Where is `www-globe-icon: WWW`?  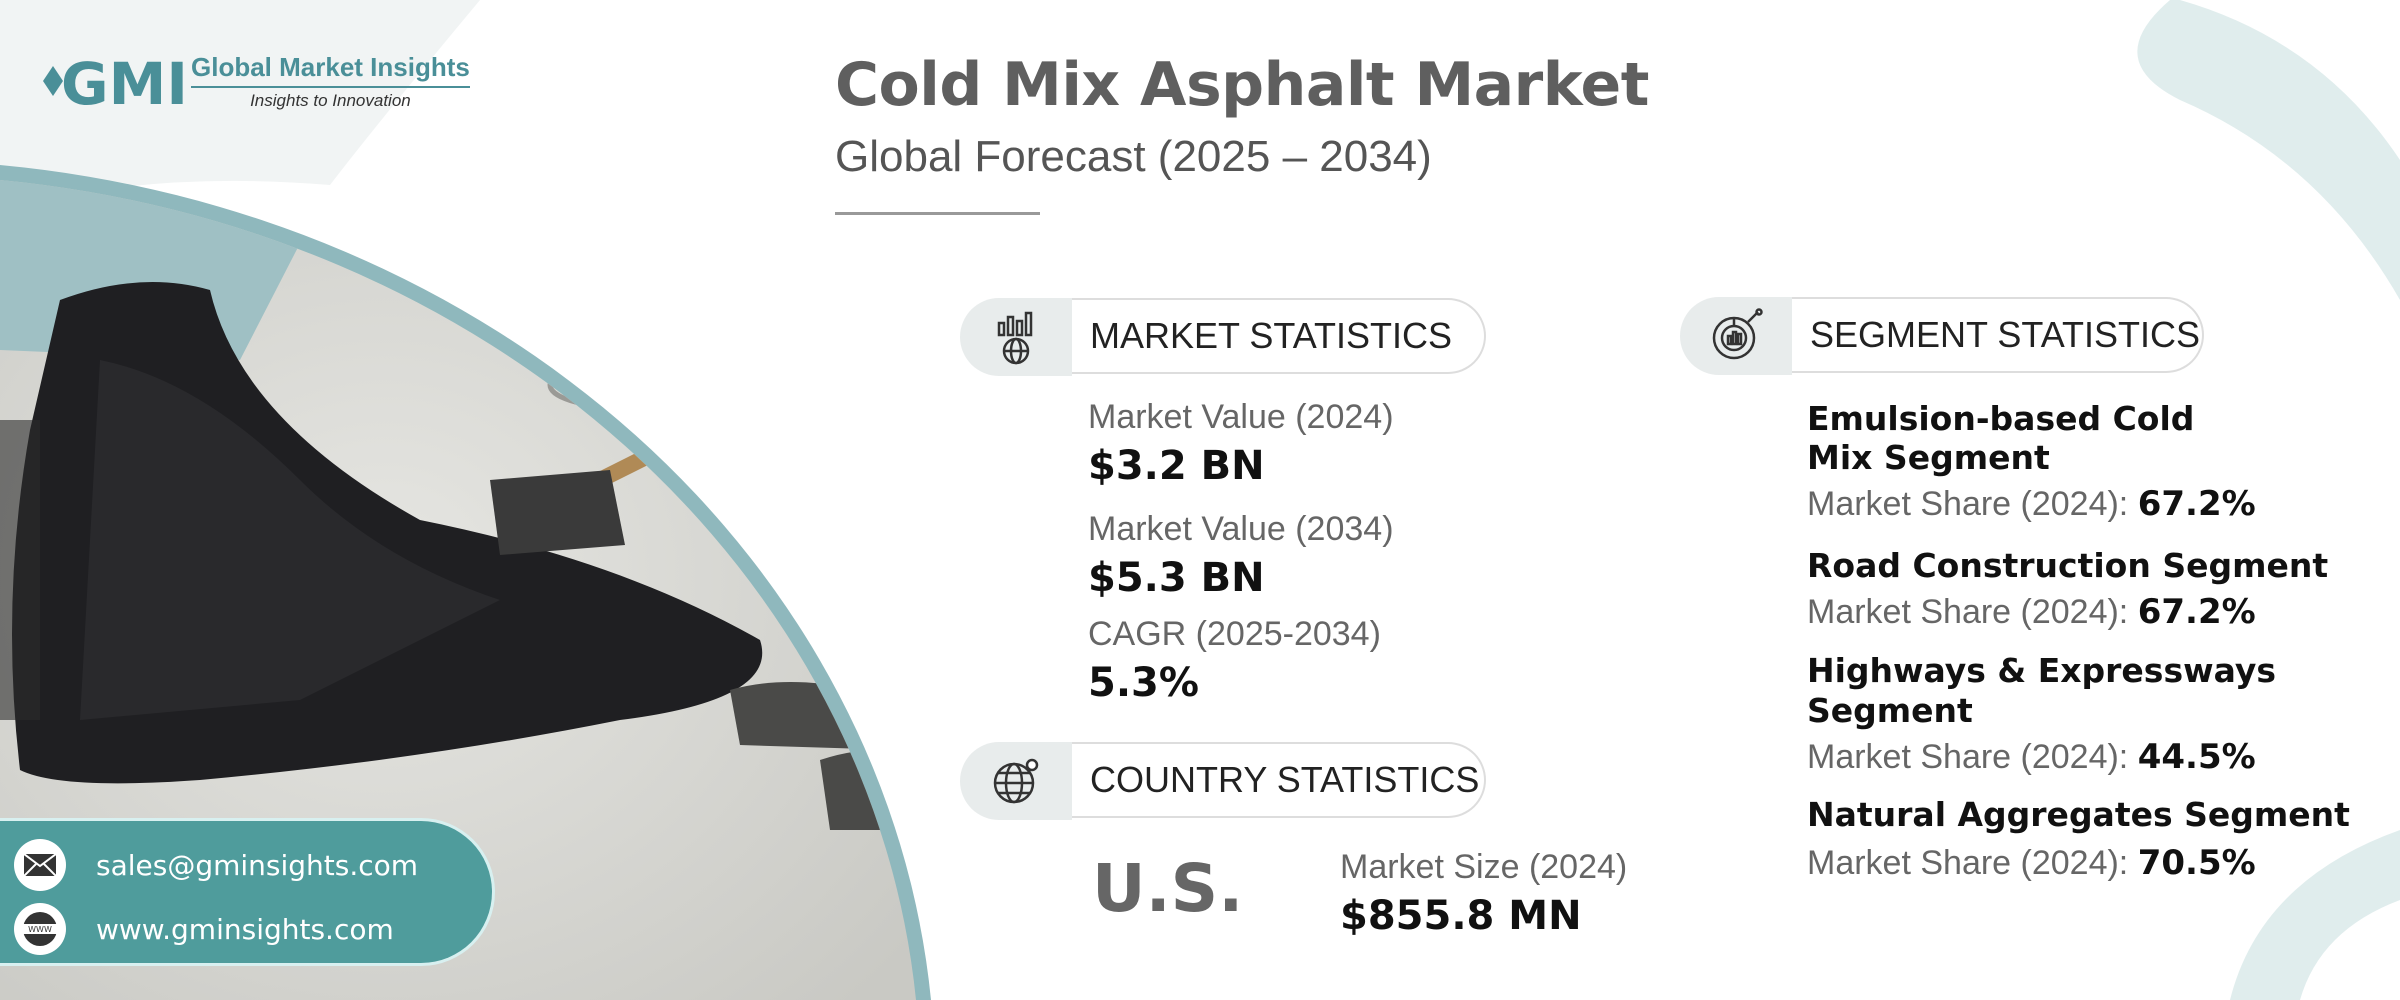 www-globe-icon: WWW is located at coordinates (40, 929).